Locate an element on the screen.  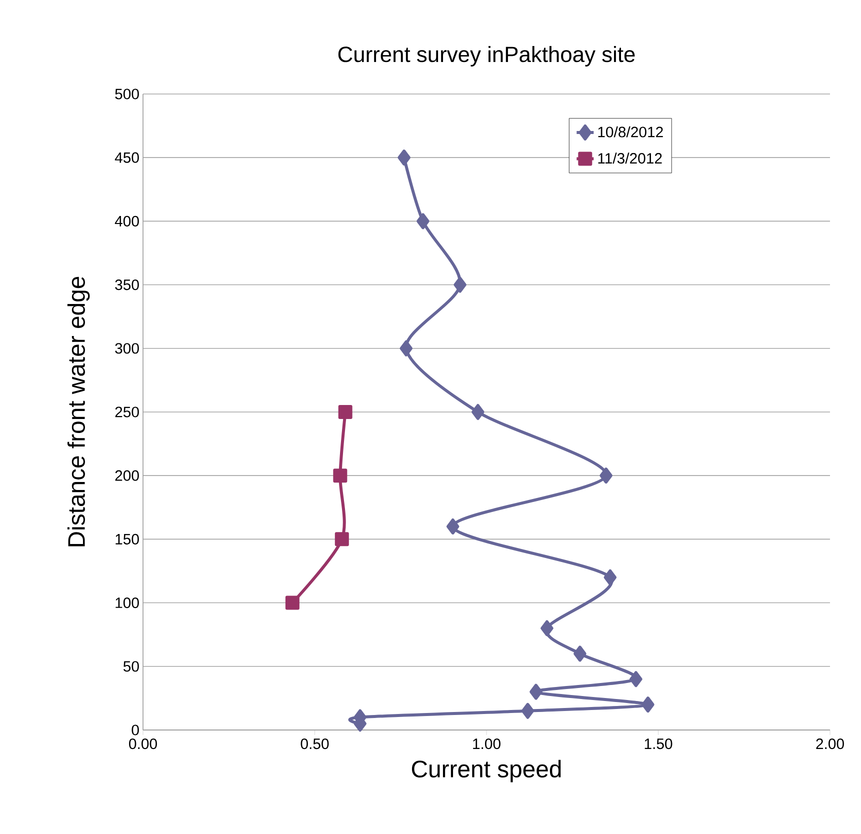
x-tick-label: 1.00 is located at coordinates (486, 744).